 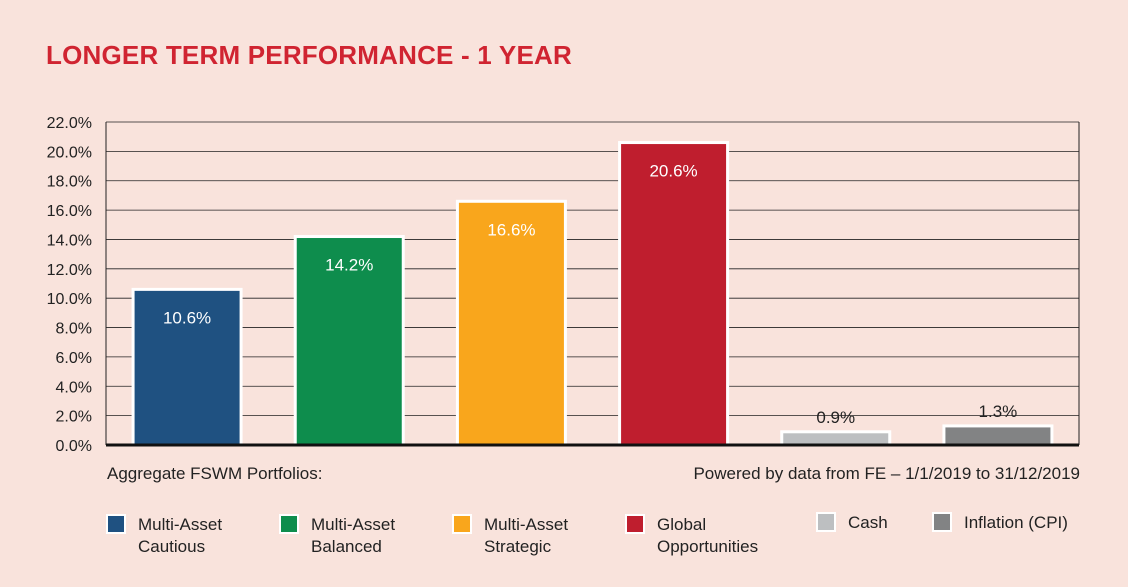 What do you see at coordinates (673, 171) in the screenshot?
I see `bar-value-label: 20.6%` at bounding box center [673, 171].